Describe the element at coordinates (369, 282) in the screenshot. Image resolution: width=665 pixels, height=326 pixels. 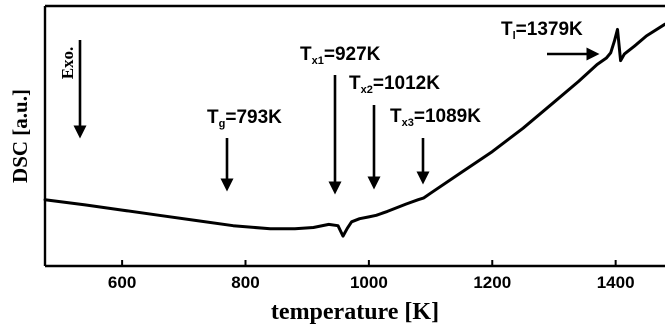
I see `x-tick-label: 1000` at that location.